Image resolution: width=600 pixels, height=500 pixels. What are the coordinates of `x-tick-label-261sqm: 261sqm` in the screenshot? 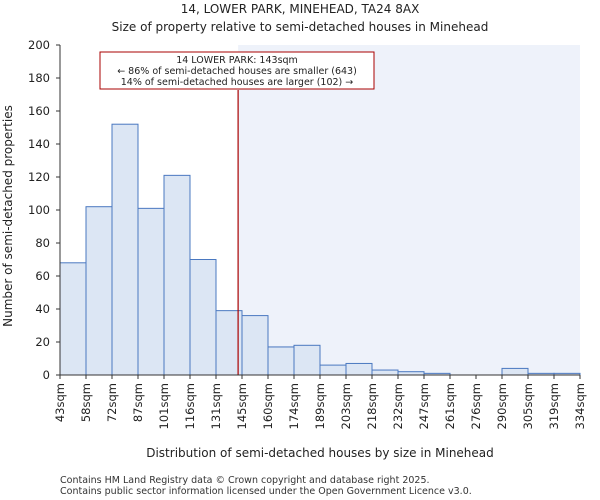 It's located at (450, 406).